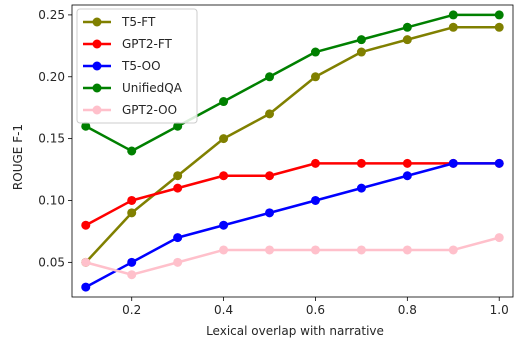 This screenshot has height=343, width=517. Describe the element at coordinates (138, 22) in the screenshot. I see `legend-label: T5-FT` at that location.